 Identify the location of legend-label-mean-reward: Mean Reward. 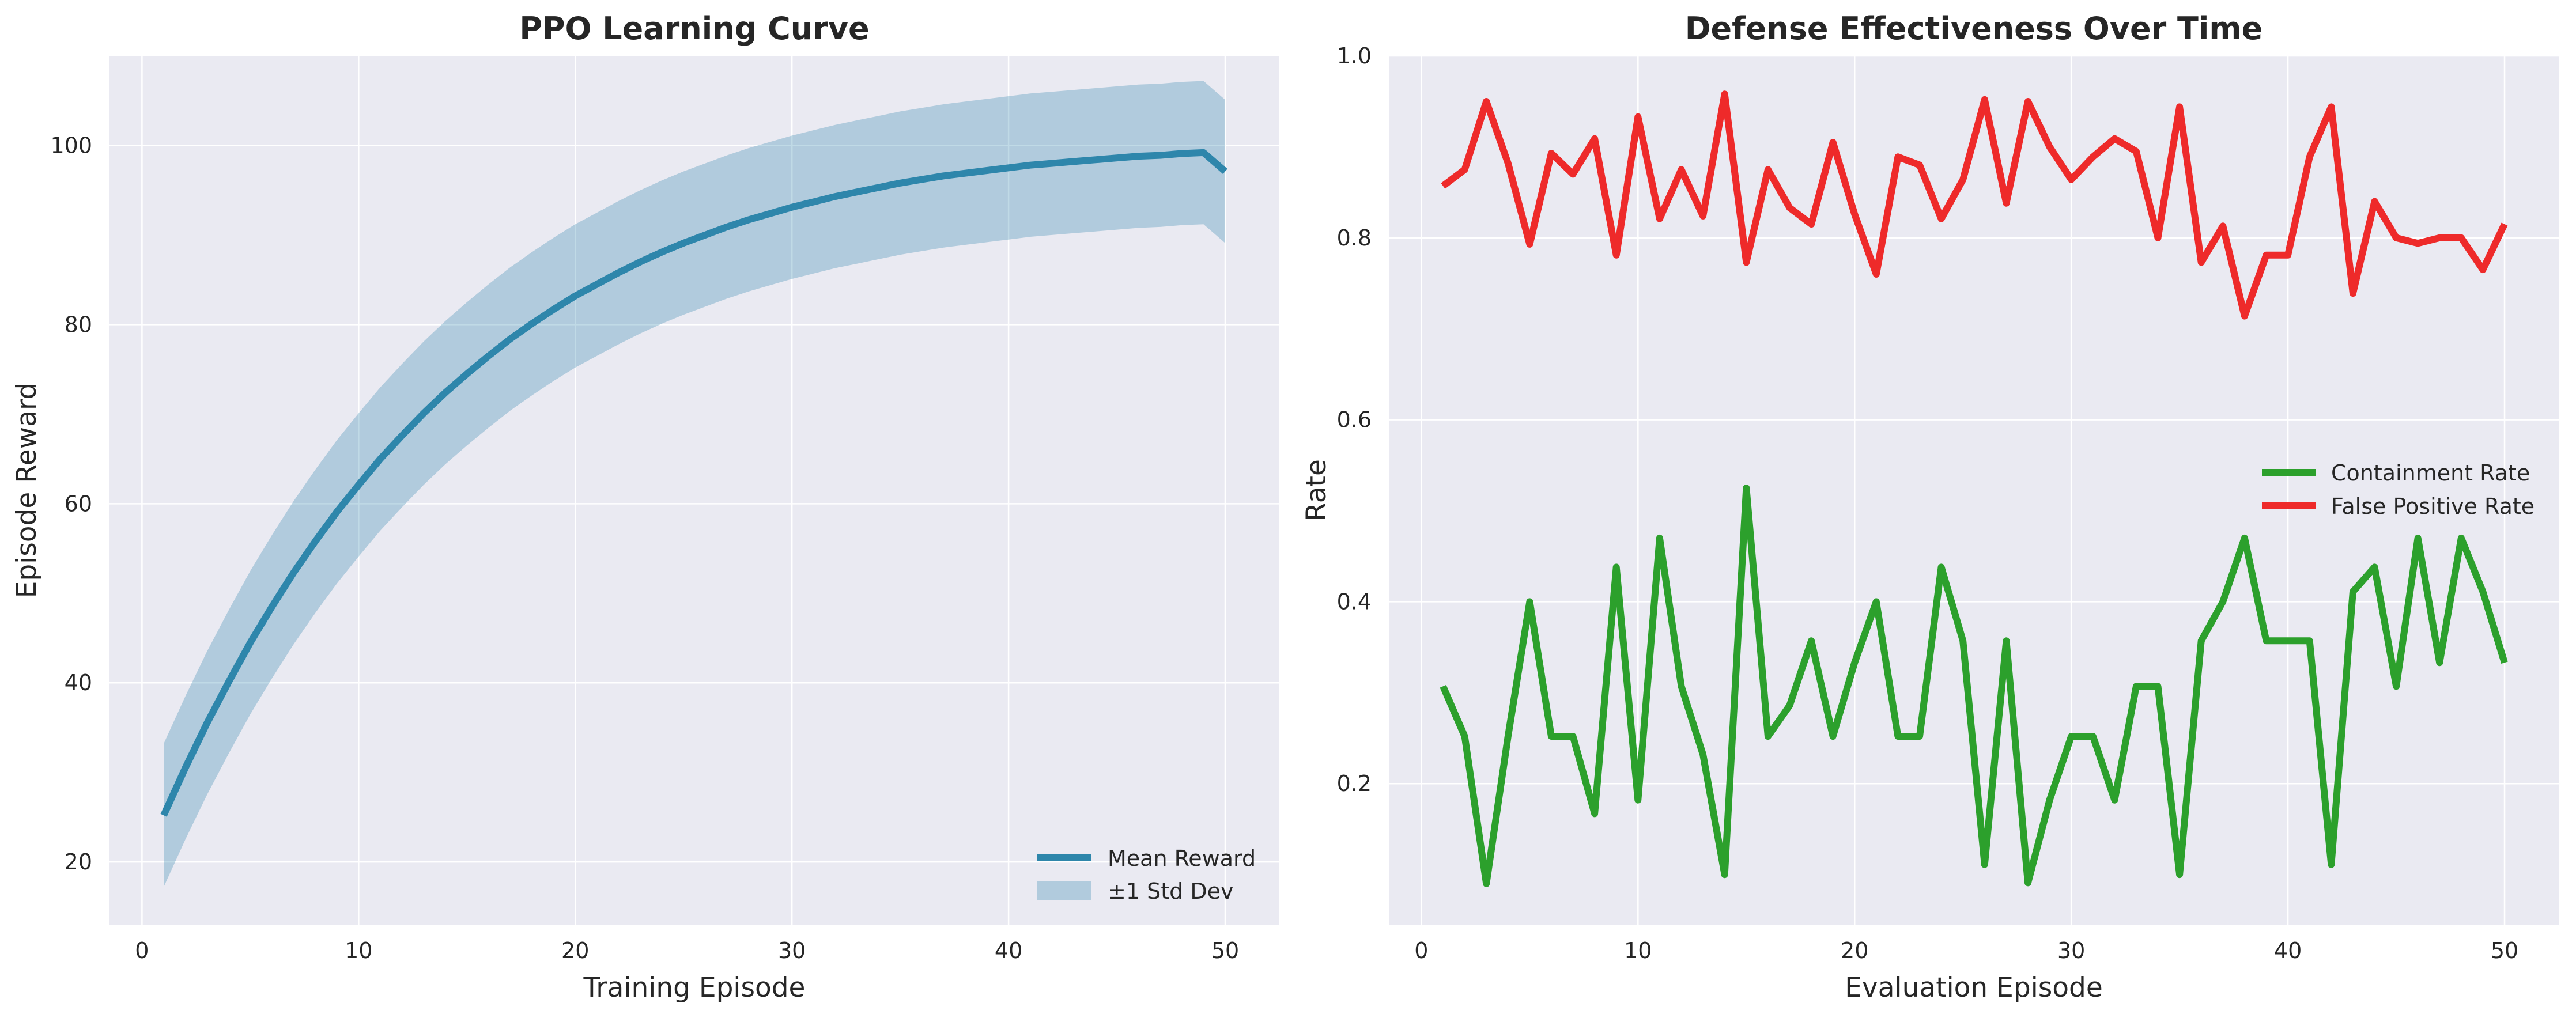
(1182, 858).